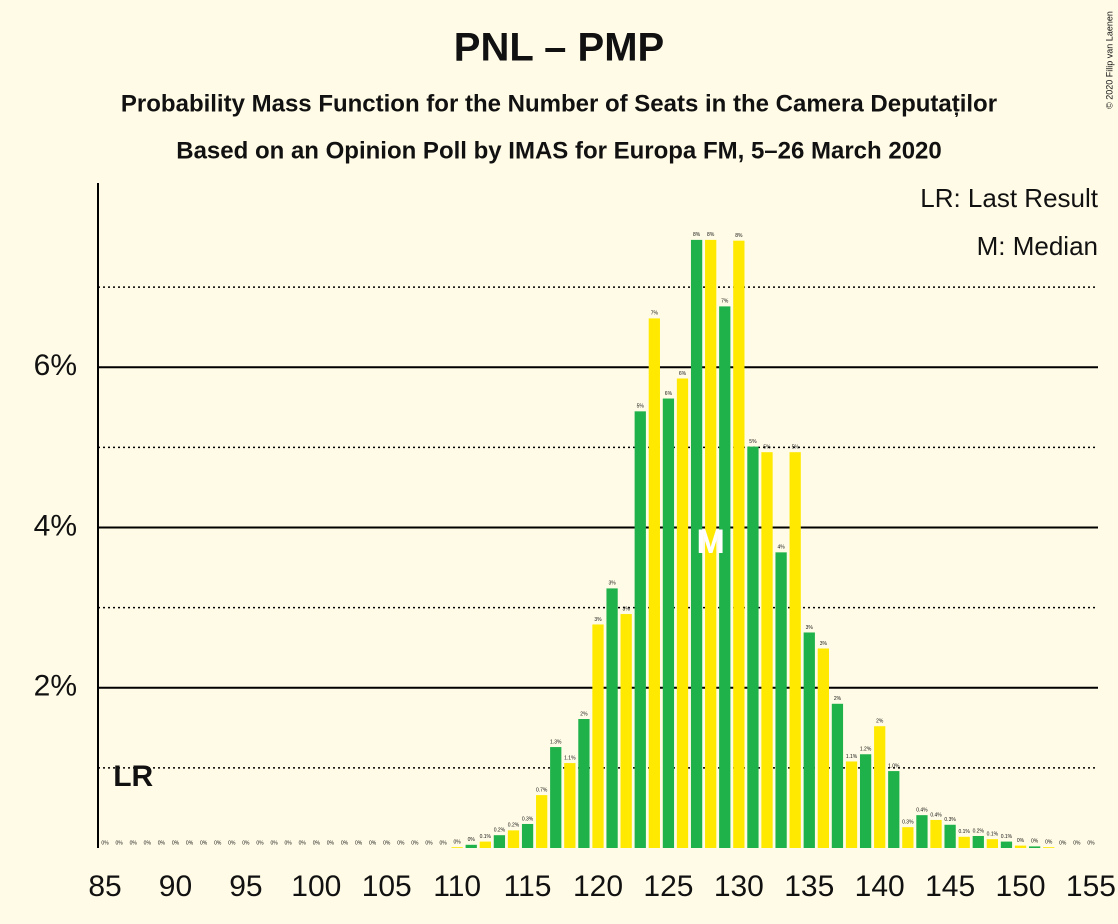  I want to click on x-tick-label: 85, so click(104, 886).